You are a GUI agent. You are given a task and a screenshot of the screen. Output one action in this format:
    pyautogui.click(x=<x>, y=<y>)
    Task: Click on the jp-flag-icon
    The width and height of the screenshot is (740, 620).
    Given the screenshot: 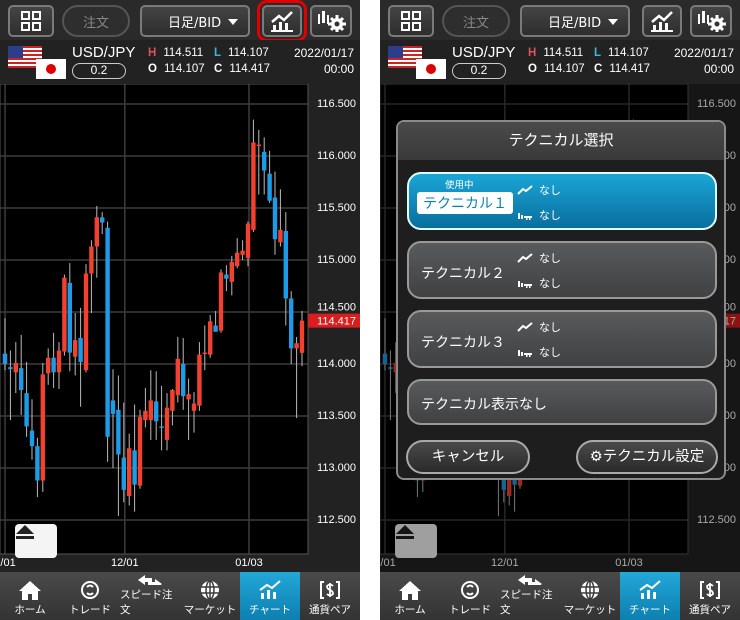 What is the action you would take?
    pyautogui.click(x=431, y=69)
    